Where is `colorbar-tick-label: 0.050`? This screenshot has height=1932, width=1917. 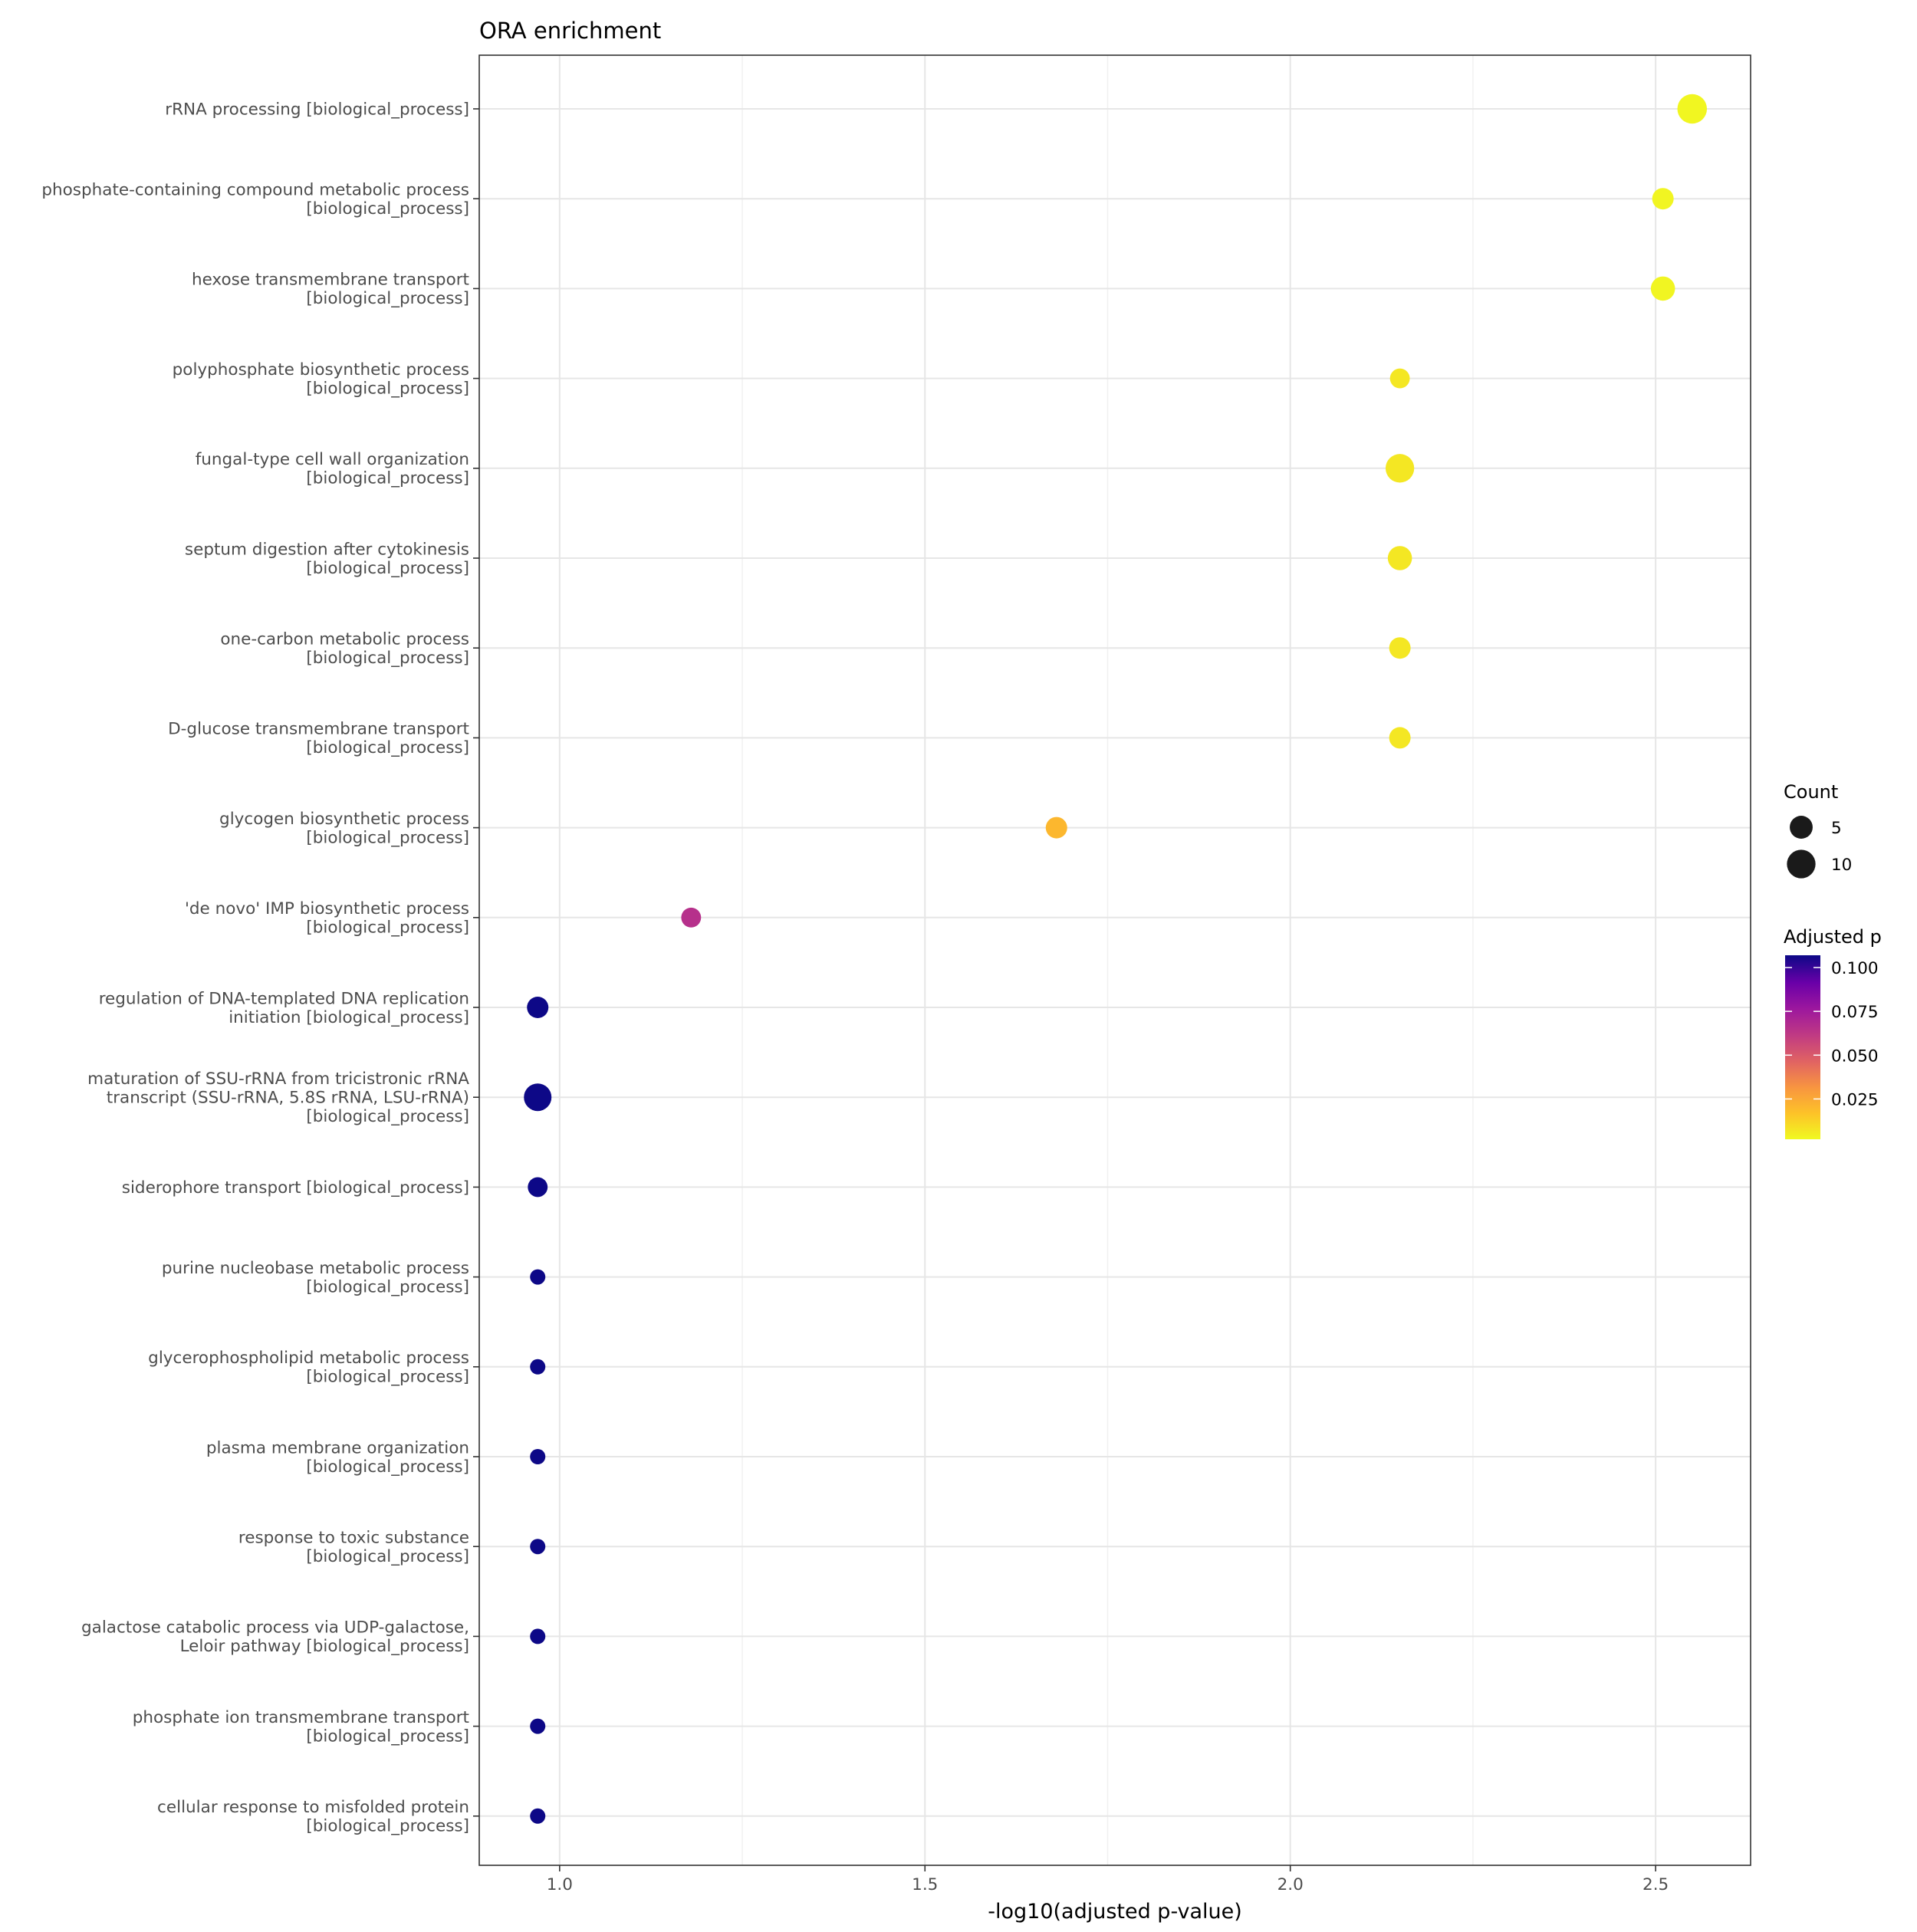 colorbar-tick-label: 0.050 is located at coordinates (1855, 1056).